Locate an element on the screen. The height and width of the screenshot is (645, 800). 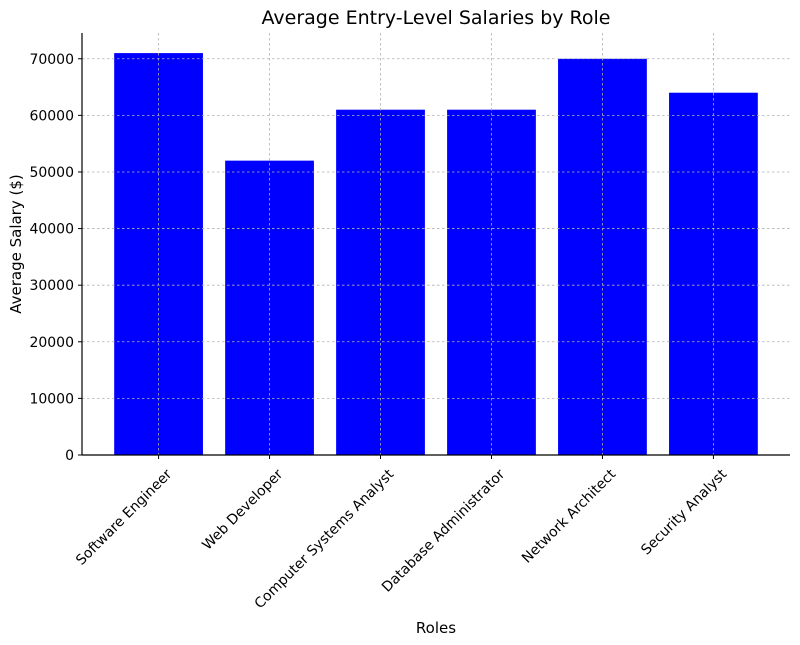
x-axis-label: Roles is located at coordinates (436, 628).